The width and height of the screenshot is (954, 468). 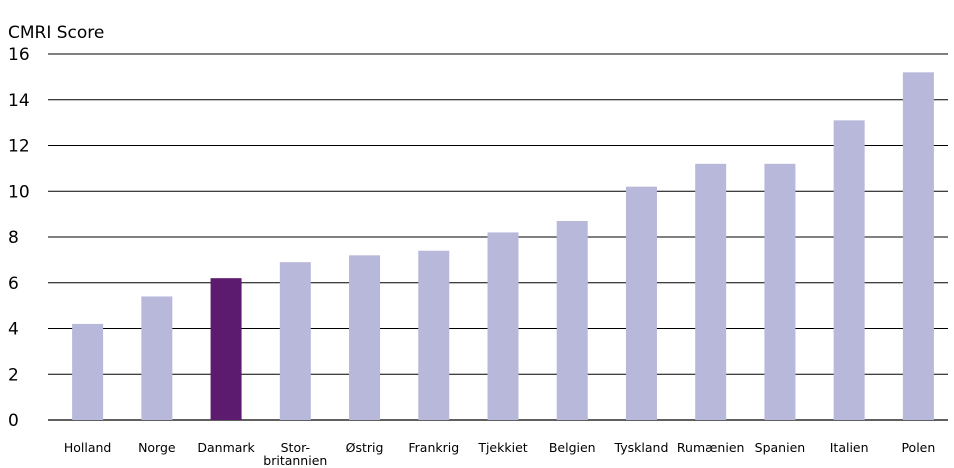 I want to click on x-tick-label: Tjekkiet, so click(x=502, y=447).